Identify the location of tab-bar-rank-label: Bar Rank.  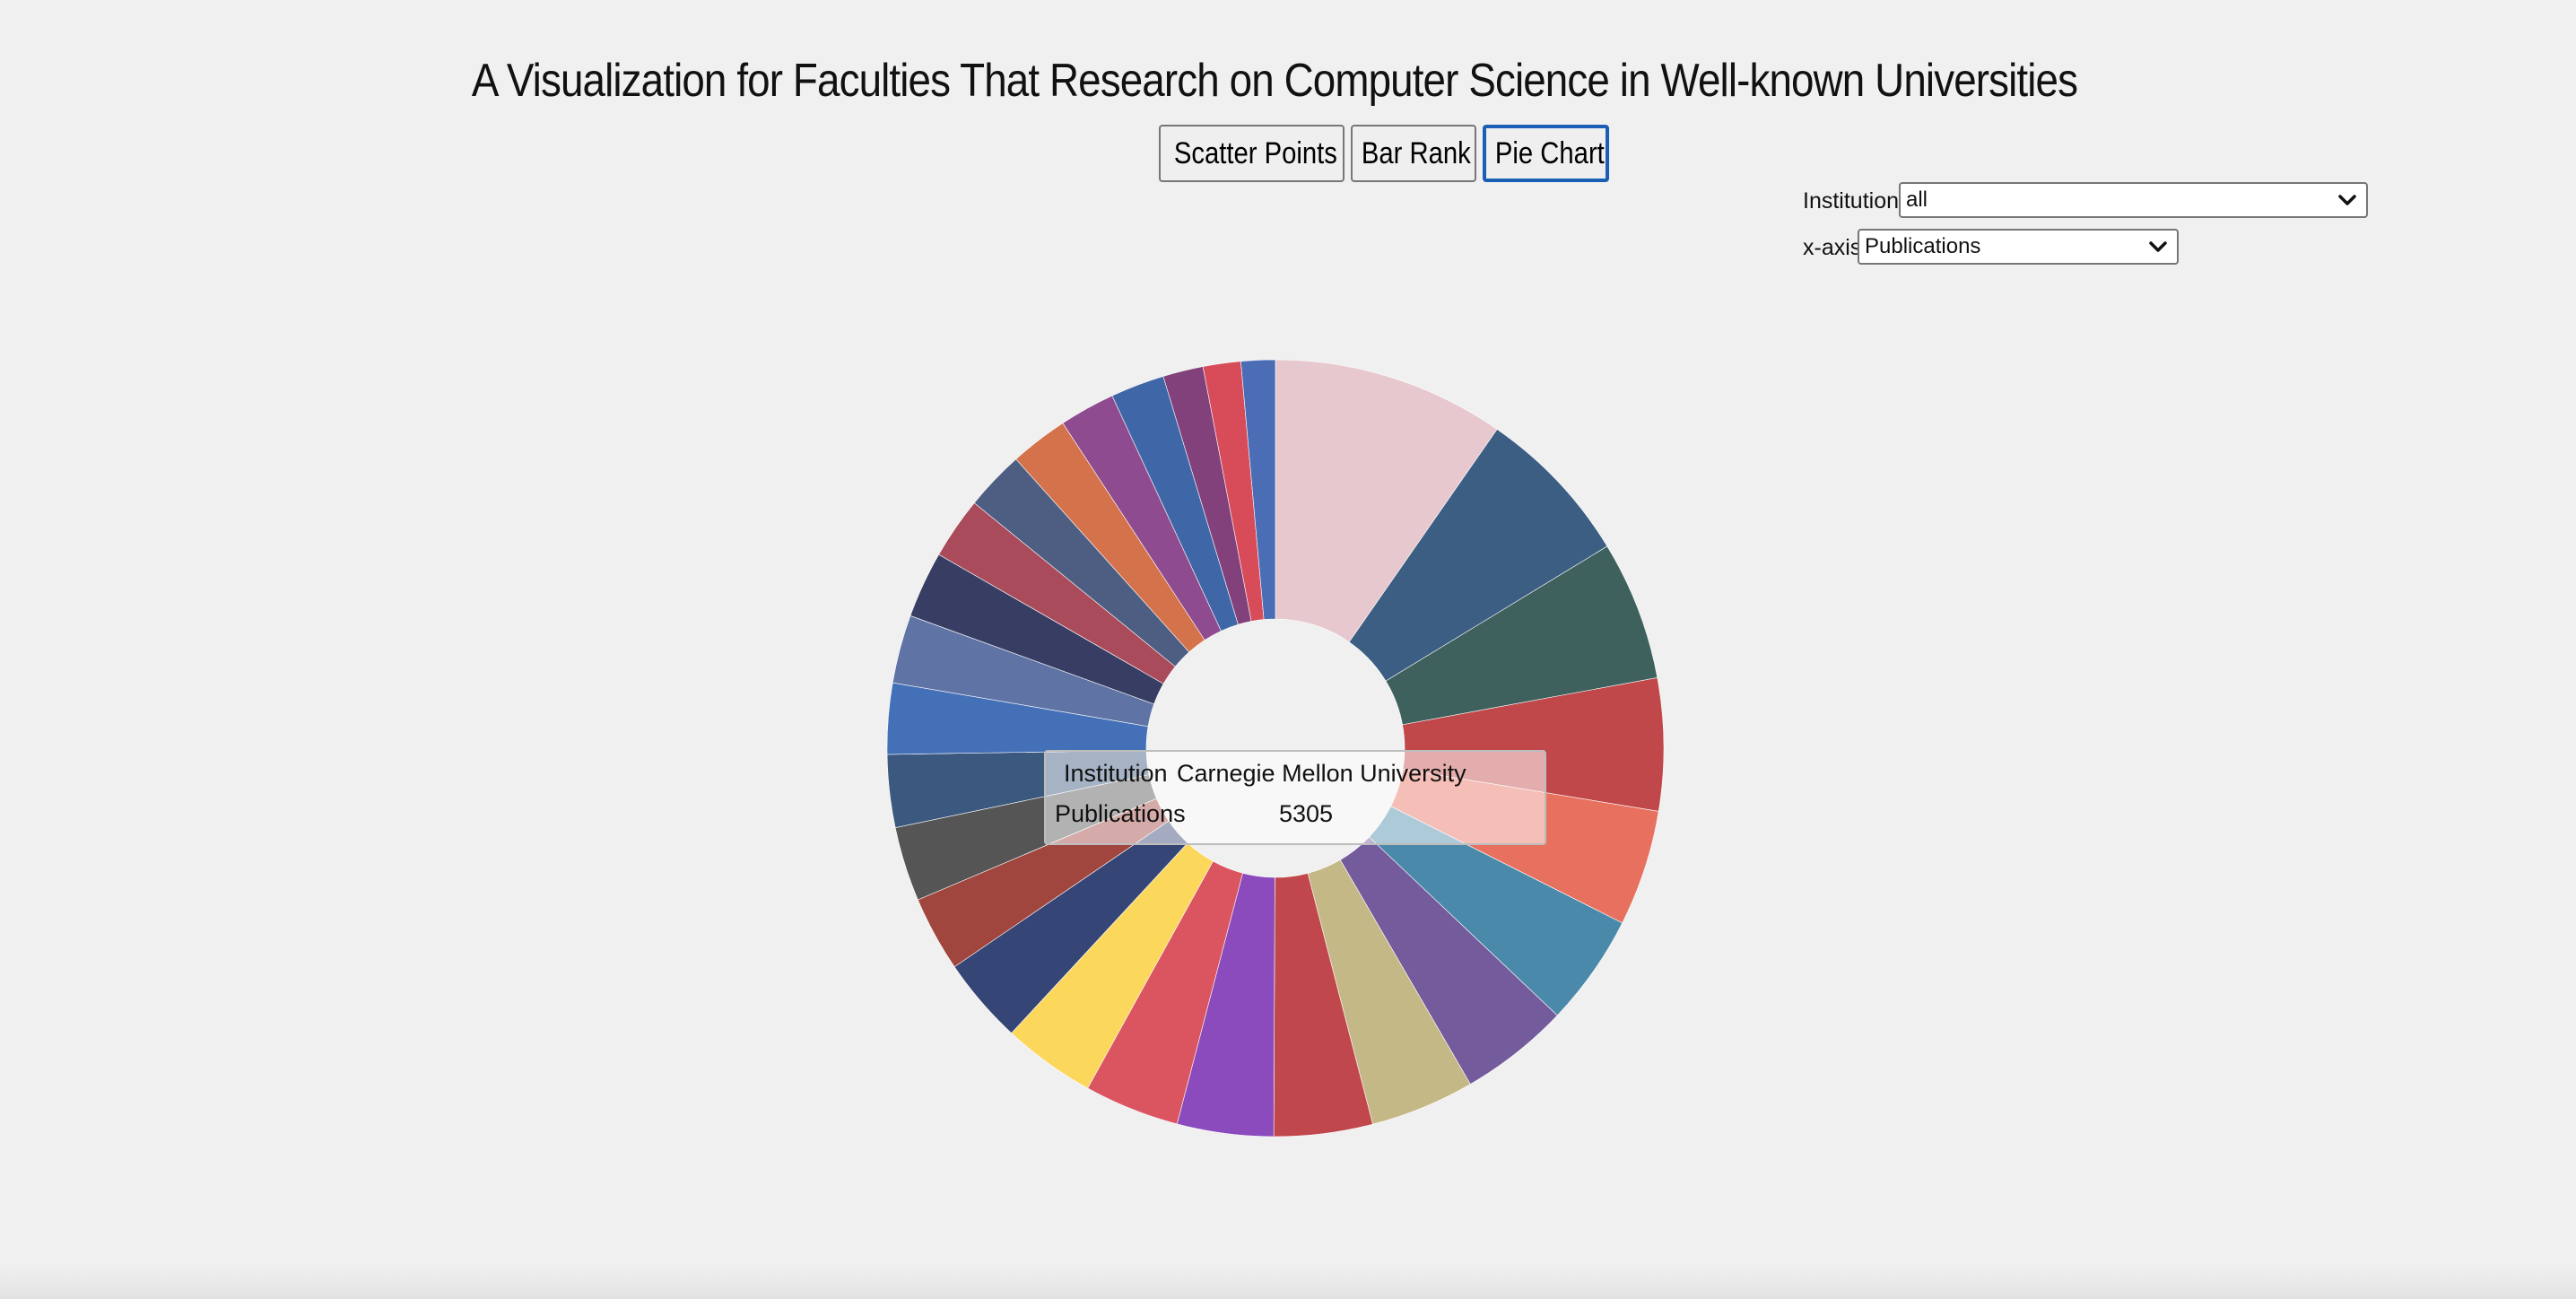
(1416, 152).